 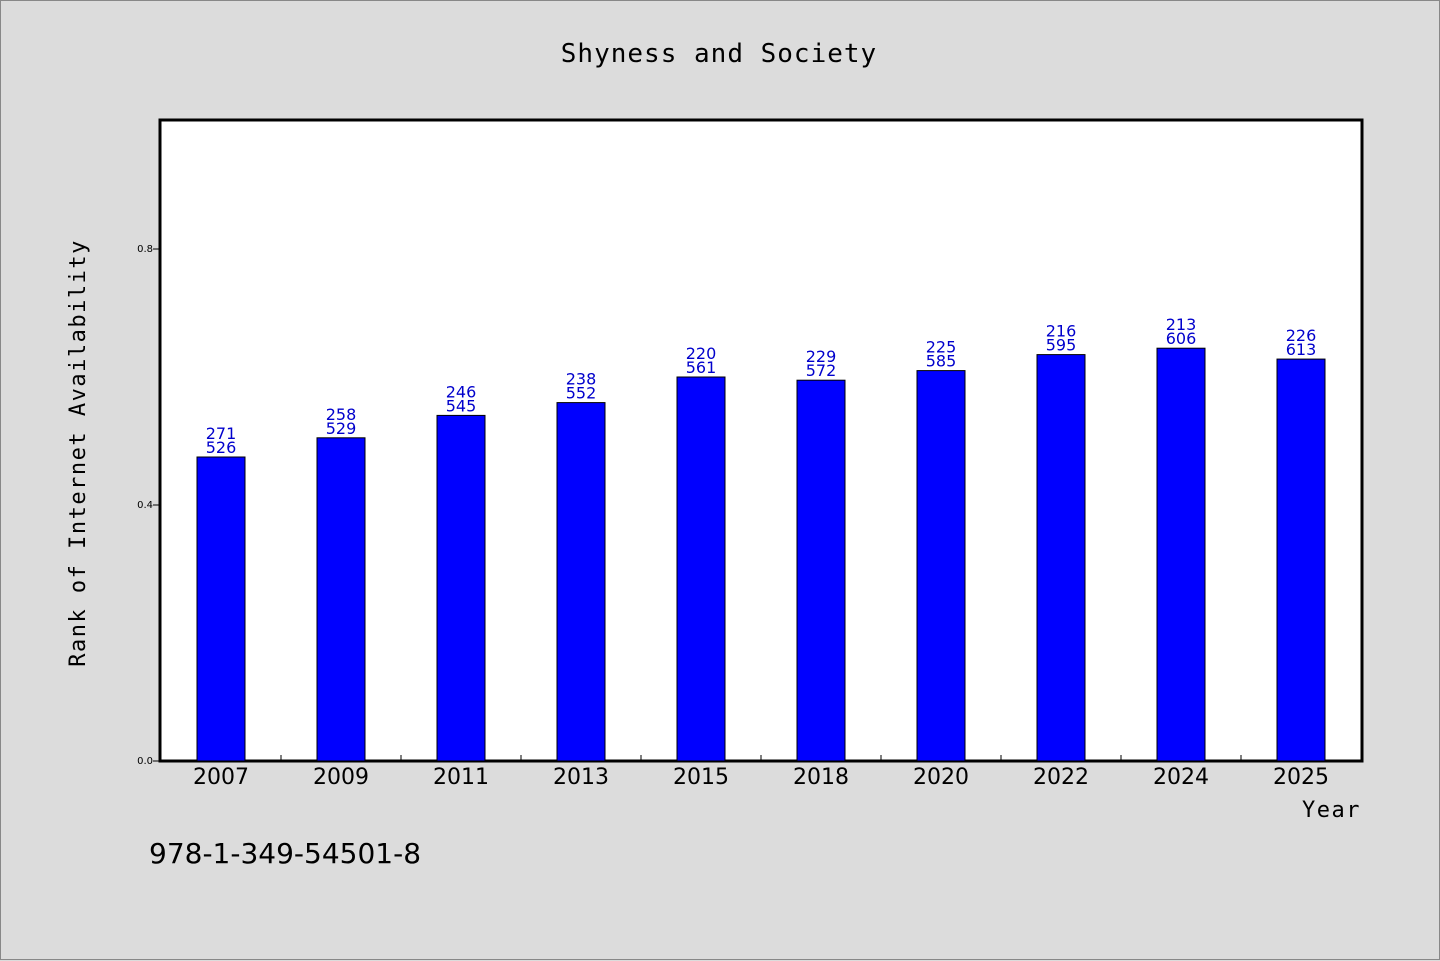 What do you see at coordinates (1181, 338) in the screenshot?
I see `bar-label-bottom: 606` at bounding box center [1181, 338].